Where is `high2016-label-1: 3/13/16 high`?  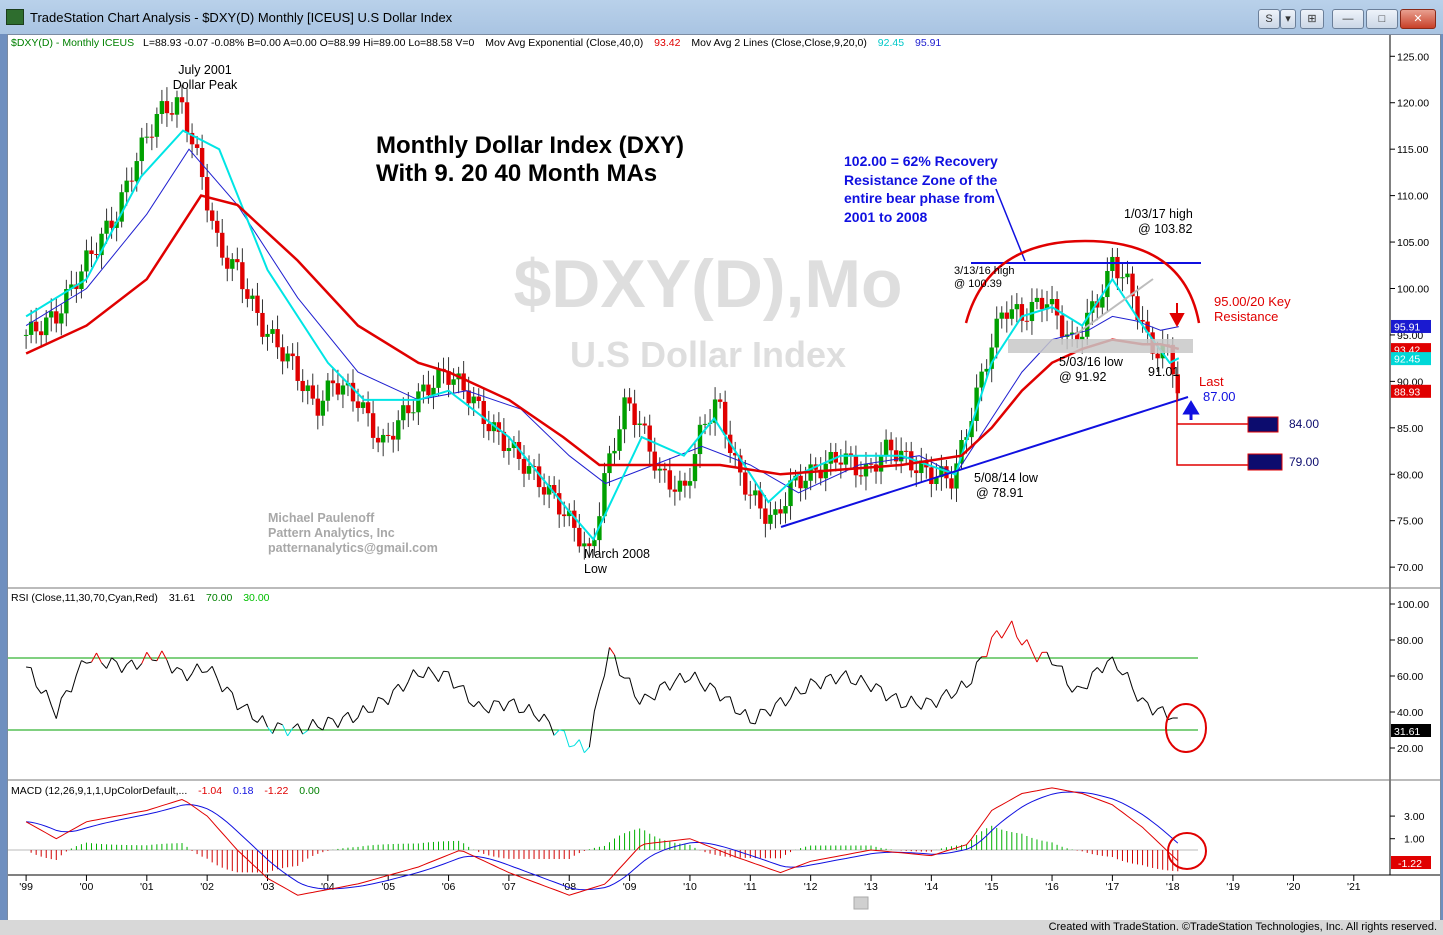 high2016-label-1: 3/13/16 high is located at coordinates (984, 271).